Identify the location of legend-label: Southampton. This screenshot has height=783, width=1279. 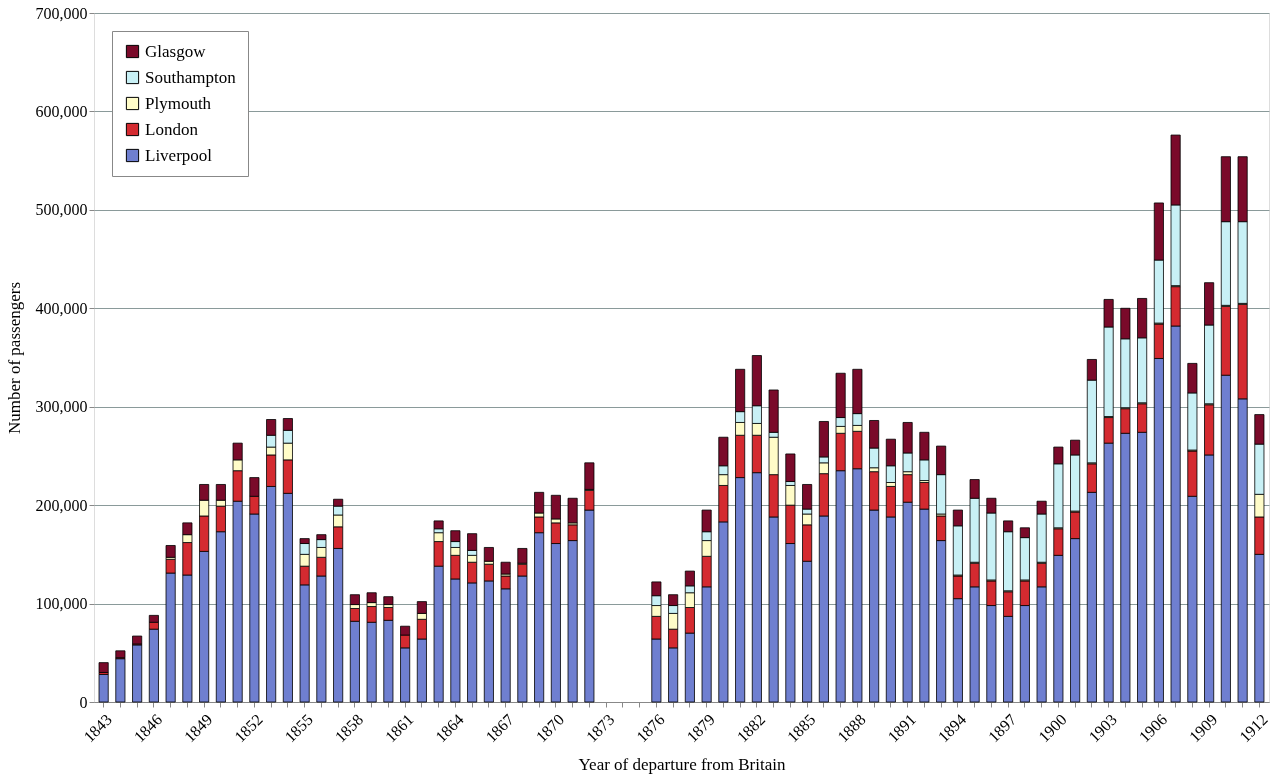
(191, 77).